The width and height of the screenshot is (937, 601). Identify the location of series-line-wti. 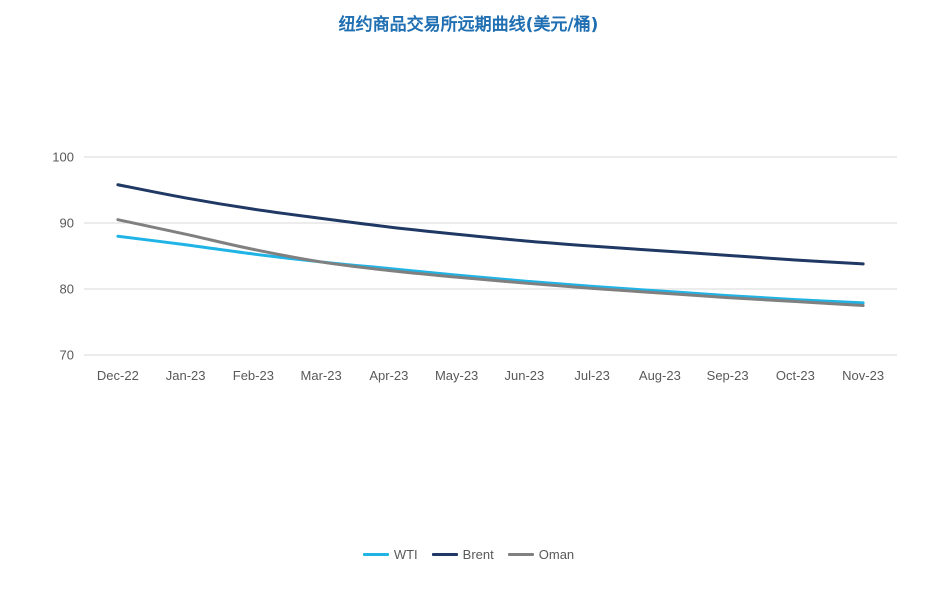
(490, 269).